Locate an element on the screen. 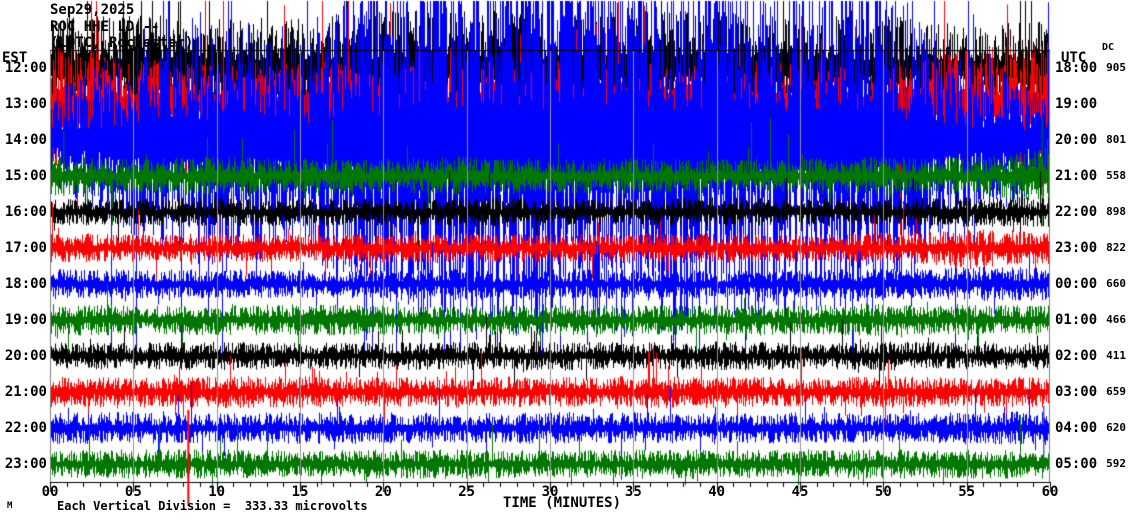  dc-column-label: DC is located at coordinates (1108, 47).